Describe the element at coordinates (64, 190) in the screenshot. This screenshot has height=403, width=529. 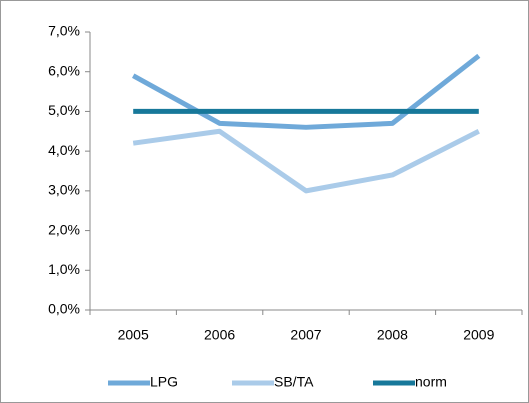
I see `y-tick-label: 3,0%` at that location.